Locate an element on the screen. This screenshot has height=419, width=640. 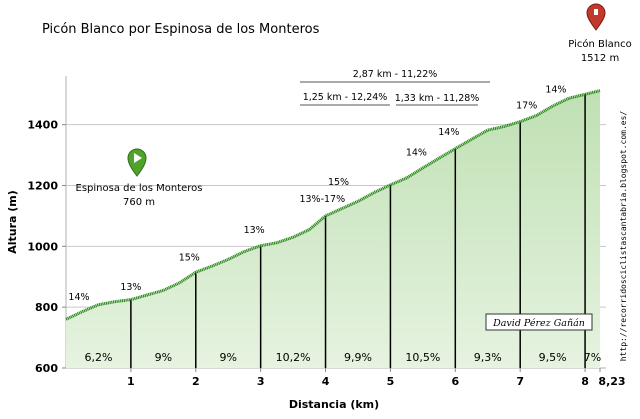
start-marker: Espinosa de los Monteros 760 m is located at coordinates (139, 178).